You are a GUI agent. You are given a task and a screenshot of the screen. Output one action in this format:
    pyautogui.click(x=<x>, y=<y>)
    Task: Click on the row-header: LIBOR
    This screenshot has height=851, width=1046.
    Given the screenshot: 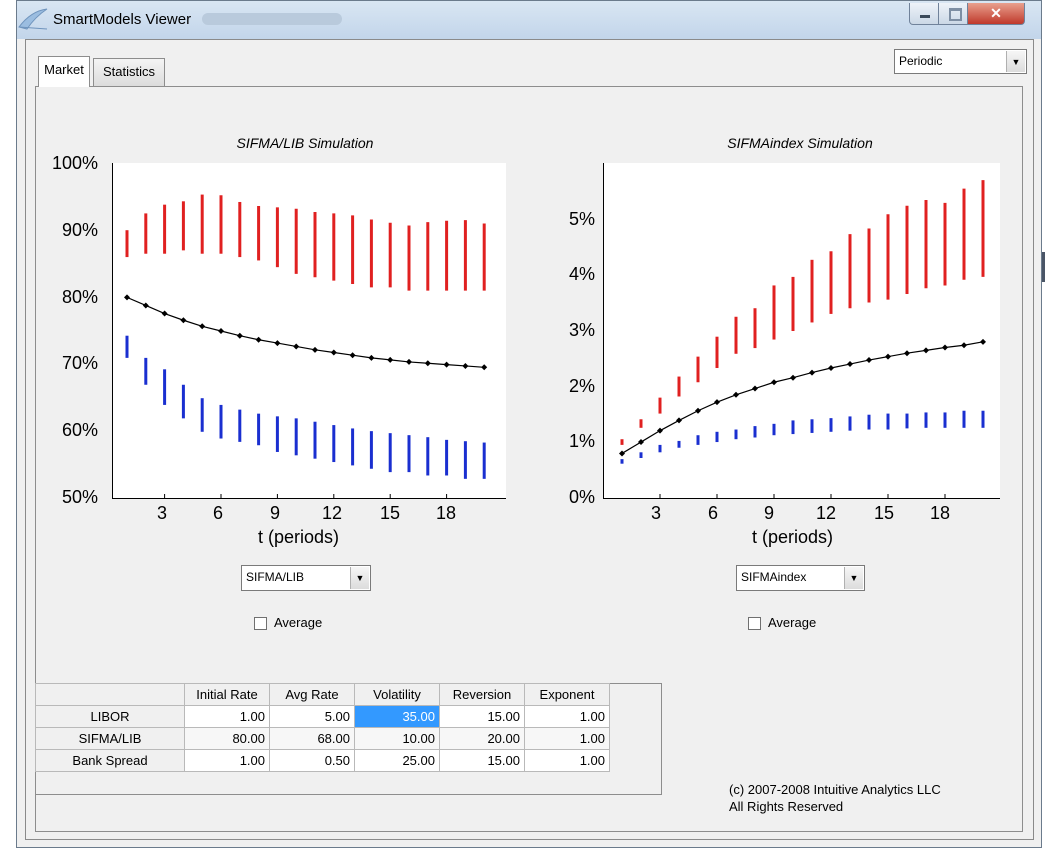 What is the action you would take?
    pyautogui.click(x=110, y=716)
    